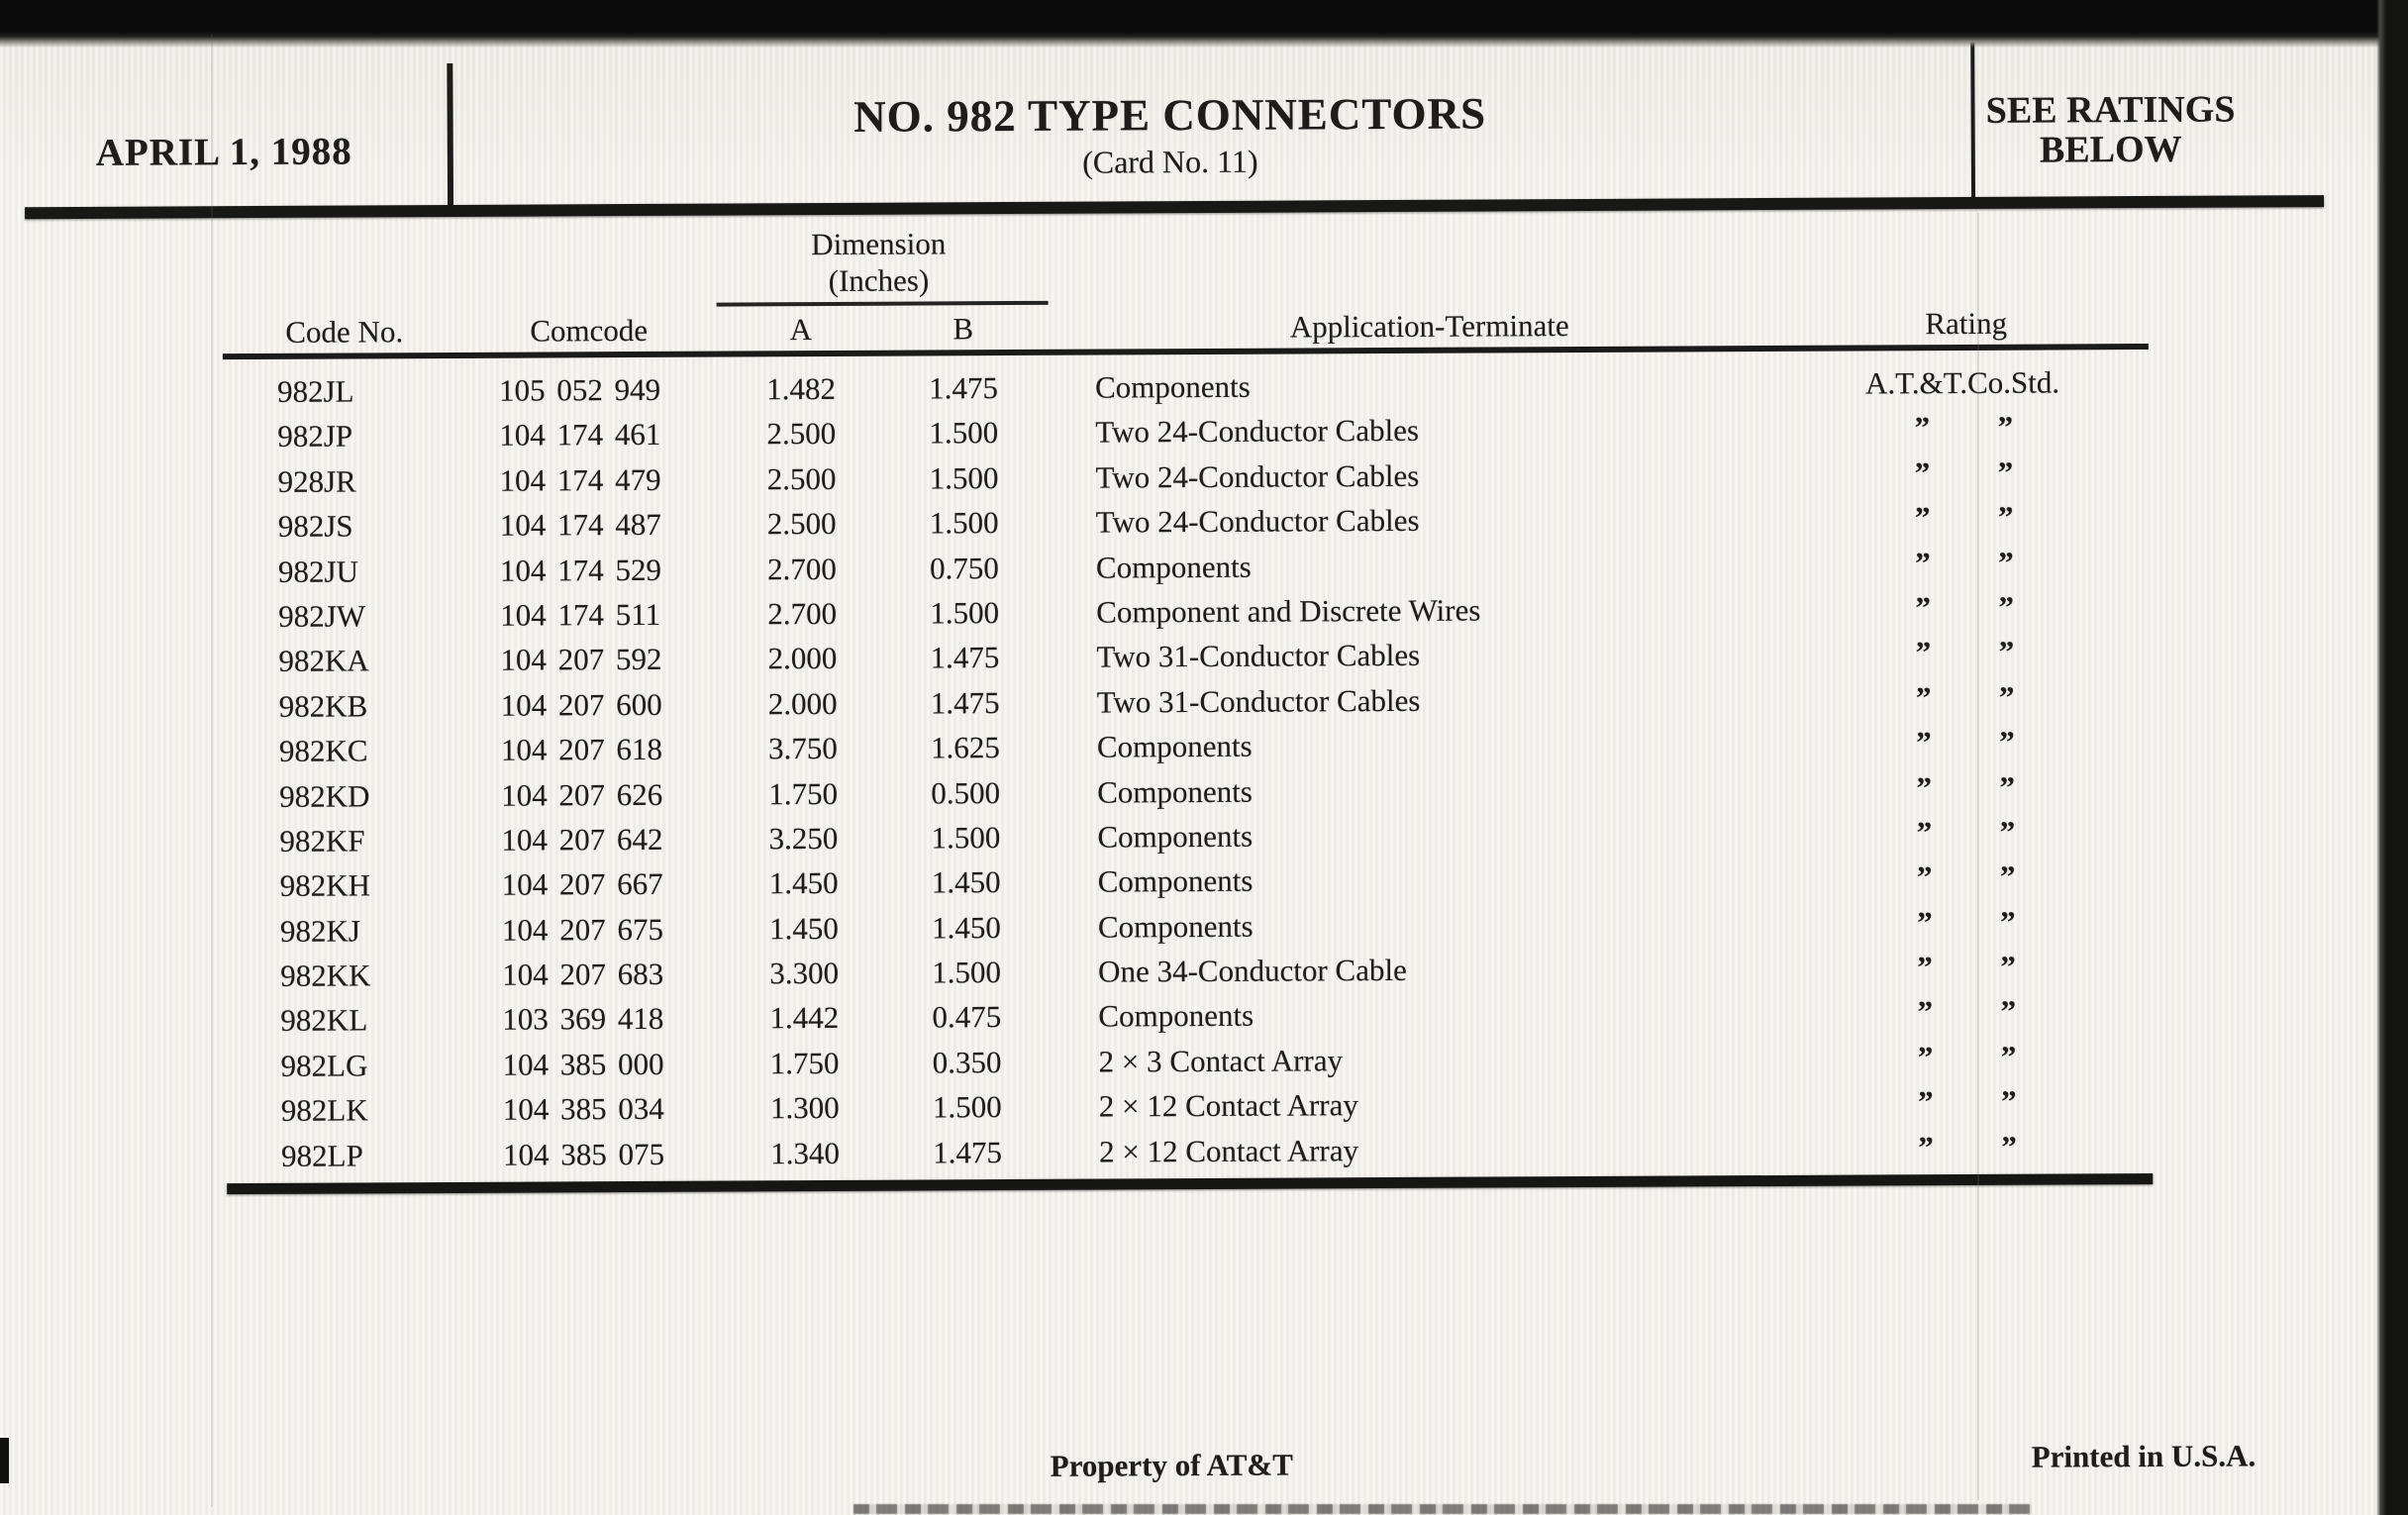 Image resolution: width=2408 pixels, height=1515 pixels. I want to click on cell-dim-a: 3.300, so click(804, 973).